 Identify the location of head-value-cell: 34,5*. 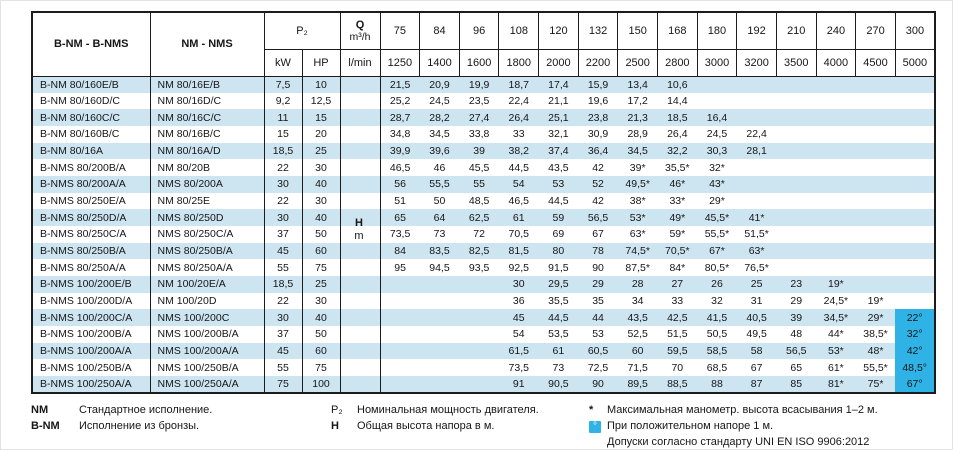
(836, 318).